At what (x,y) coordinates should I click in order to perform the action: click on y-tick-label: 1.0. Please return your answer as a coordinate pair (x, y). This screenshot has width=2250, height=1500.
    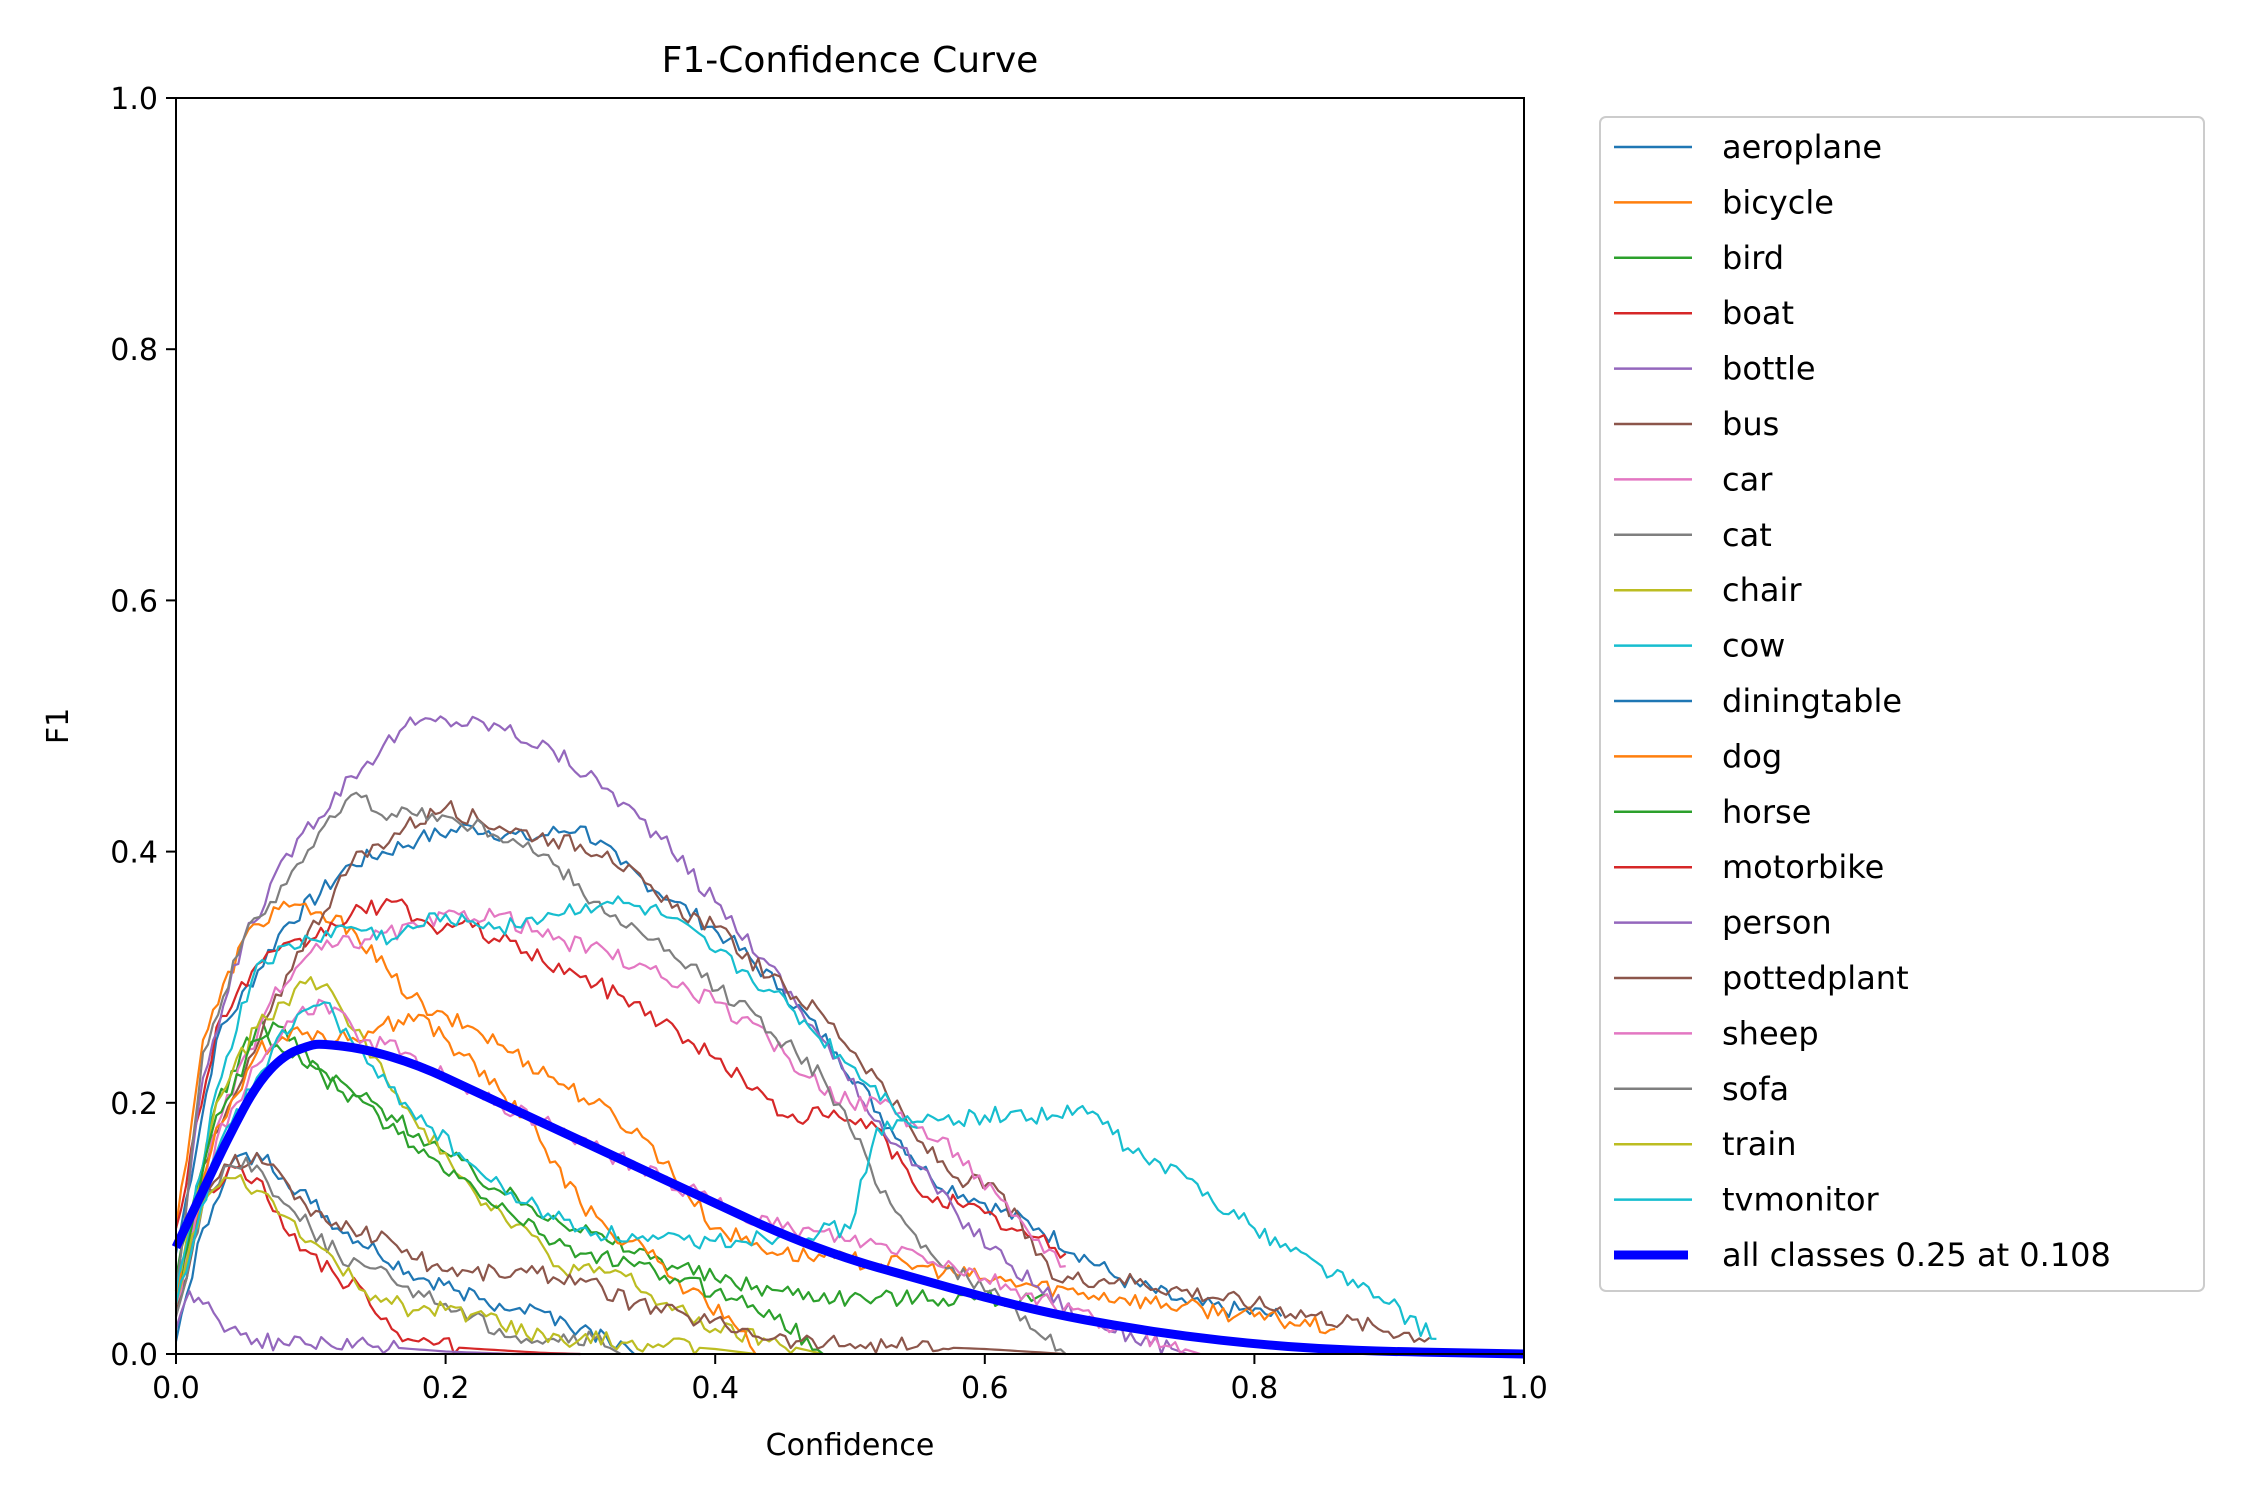
    Looking at the image, I should click on (134, 99).